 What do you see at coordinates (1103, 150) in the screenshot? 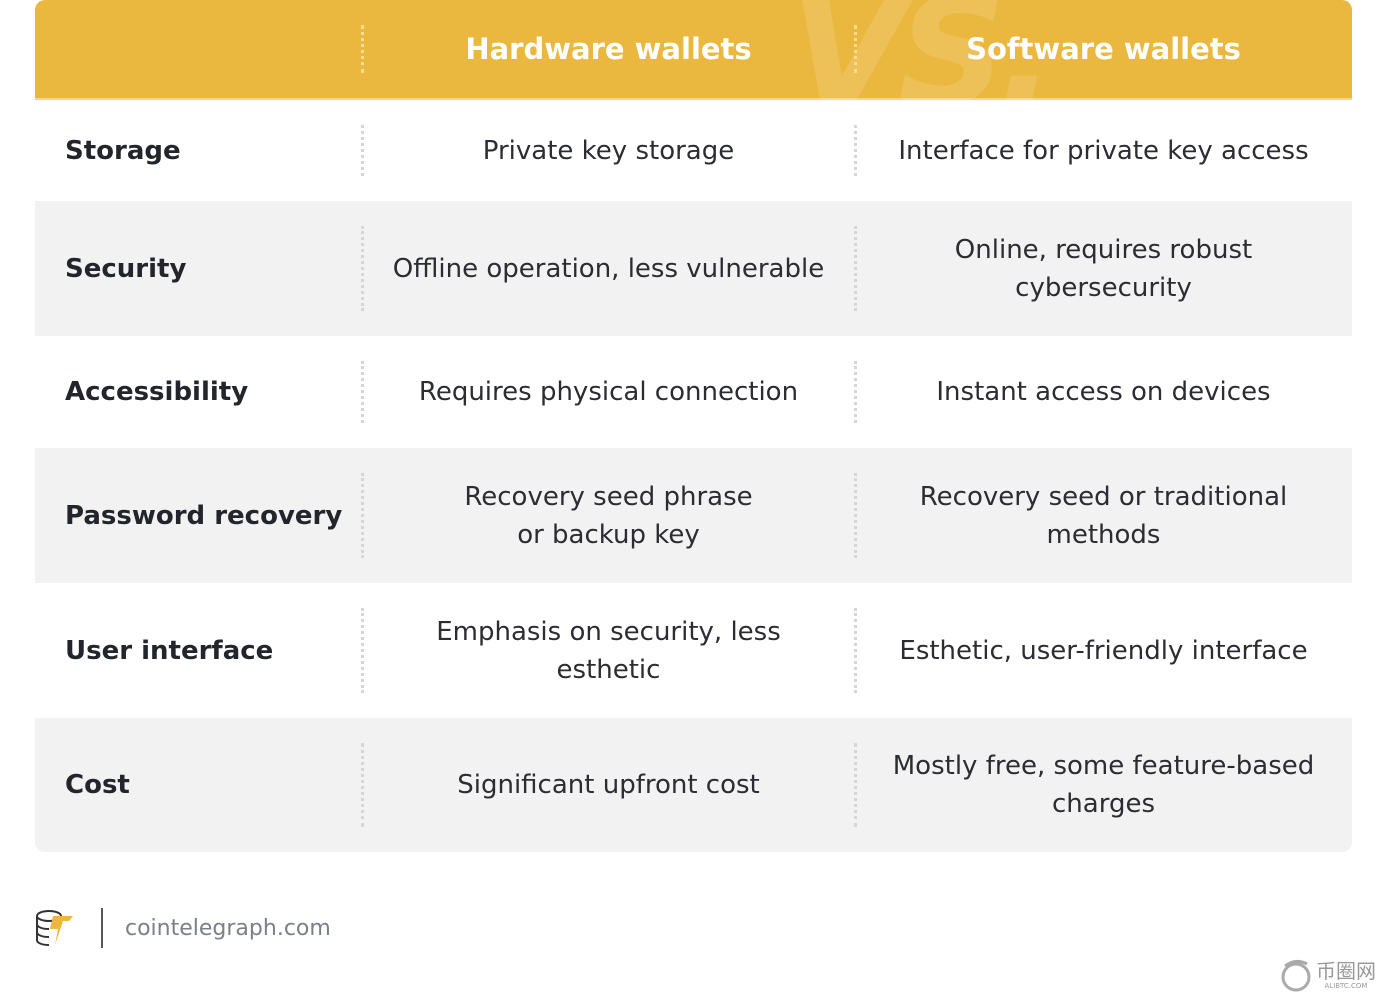
I see `software-cell: Interface for private key access` at bounding box center [1103, 150].